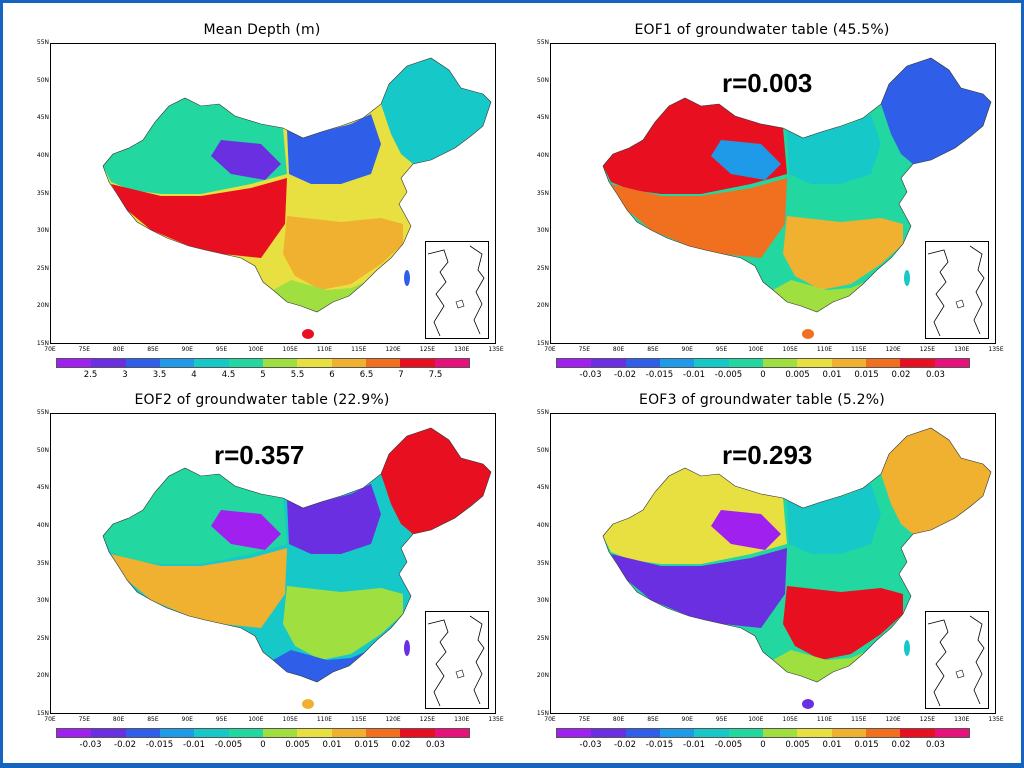 Image resolution: width=1024 pixels, height=768 pixels. What do you see at coordinates (542, 638) in the screenshot?
I see `lat-tick-label: 25N` at bounding box center [542, 638].